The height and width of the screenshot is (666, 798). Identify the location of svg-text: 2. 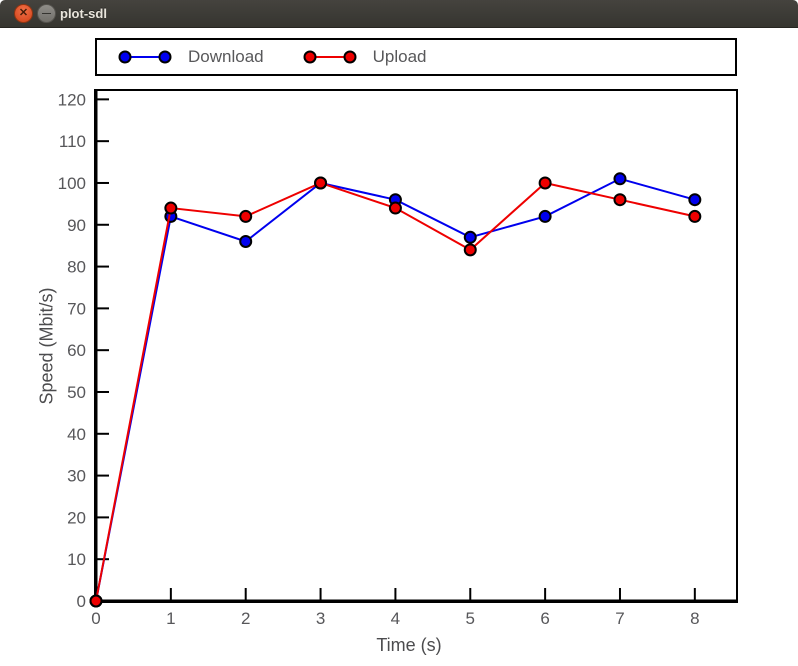
(245, 618).